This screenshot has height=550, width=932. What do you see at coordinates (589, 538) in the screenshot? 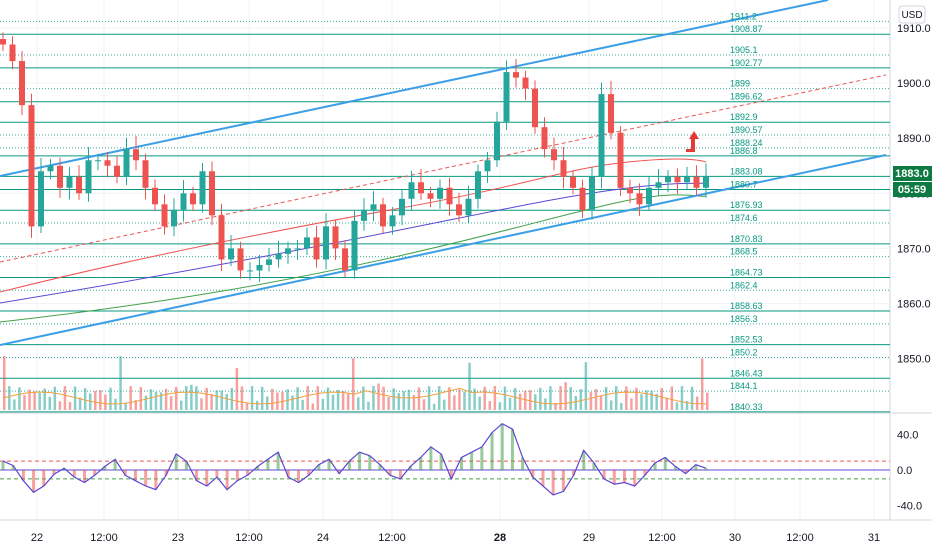
I see `time-tick-label: 29` at bounding box center [589, 538].